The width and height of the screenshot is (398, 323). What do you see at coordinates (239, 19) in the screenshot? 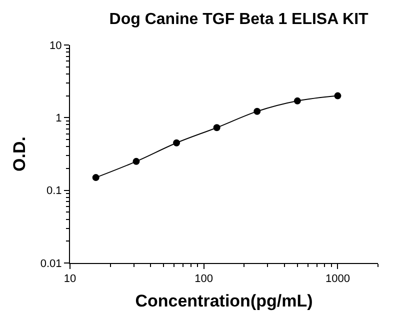
I see `chart-title: Dog Canine TGF Beta 1 ELISA KIT` at bounding box center [239, 19].